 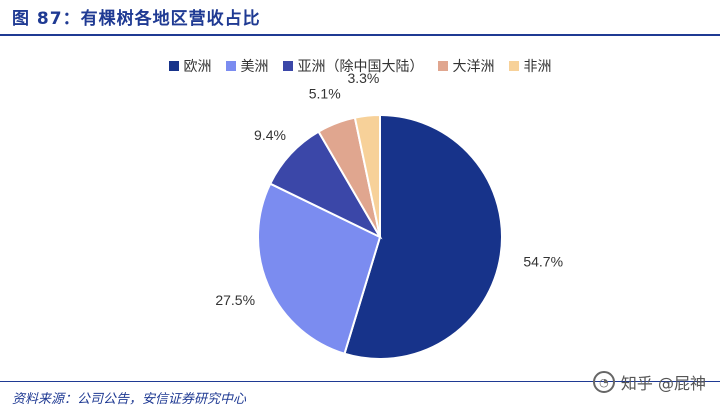 What do you see at coordinates (254, 67) in the screenshot?
I see `legend-label-americas: 美洲` at bounding box center [254, 67].